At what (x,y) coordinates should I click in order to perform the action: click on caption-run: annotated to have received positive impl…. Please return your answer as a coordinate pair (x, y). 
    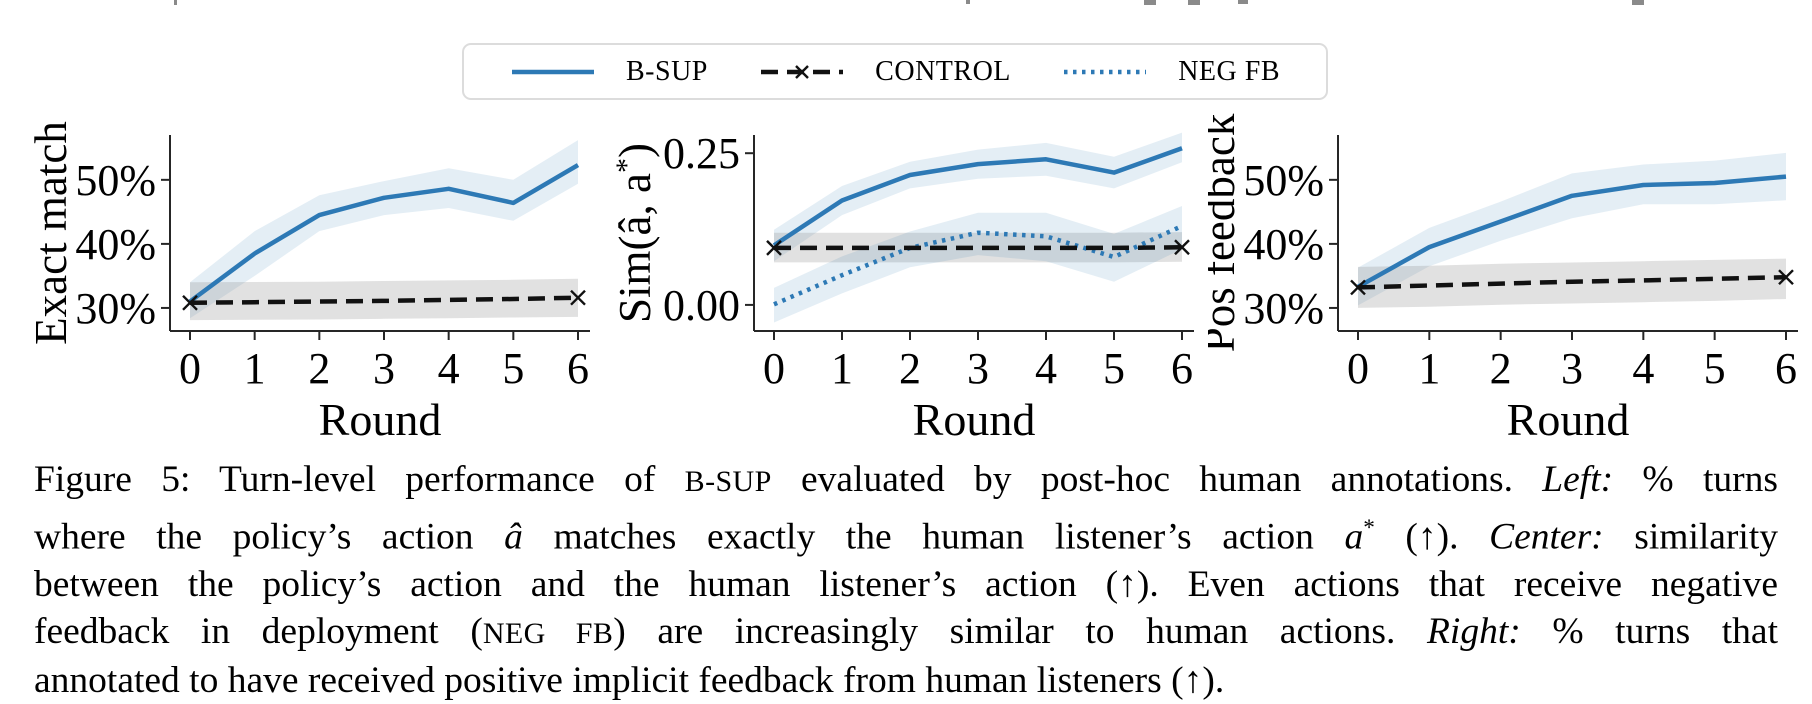
    Looking at the image, I should click on (629, 680).